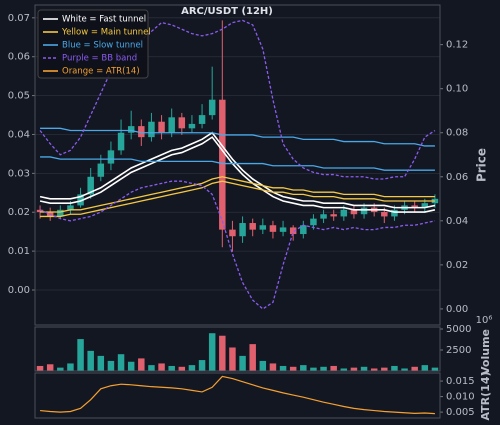 The image size is (500, 425). I want to click on y-tick-label: 5000, so click(458, 329).